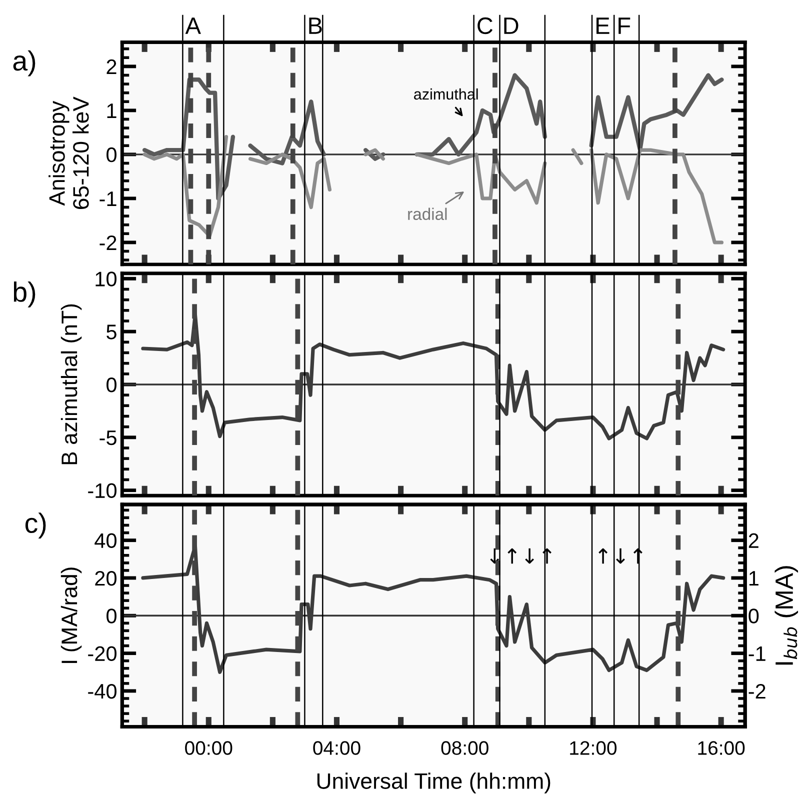 The image size is (809, 812). What do you see at coordinates (68, 153) in the screenshot?
I see `y-axis-title: Anisotropy 65-120 keV` at bounding box center [68, 153].